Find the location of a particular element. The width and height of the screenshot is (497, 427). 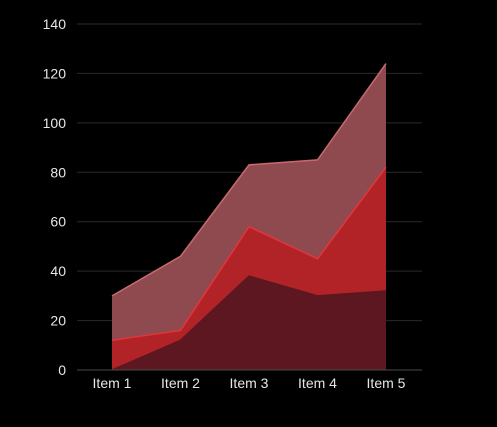

y-tick-label: 120 is located at coordinates (55, 73).